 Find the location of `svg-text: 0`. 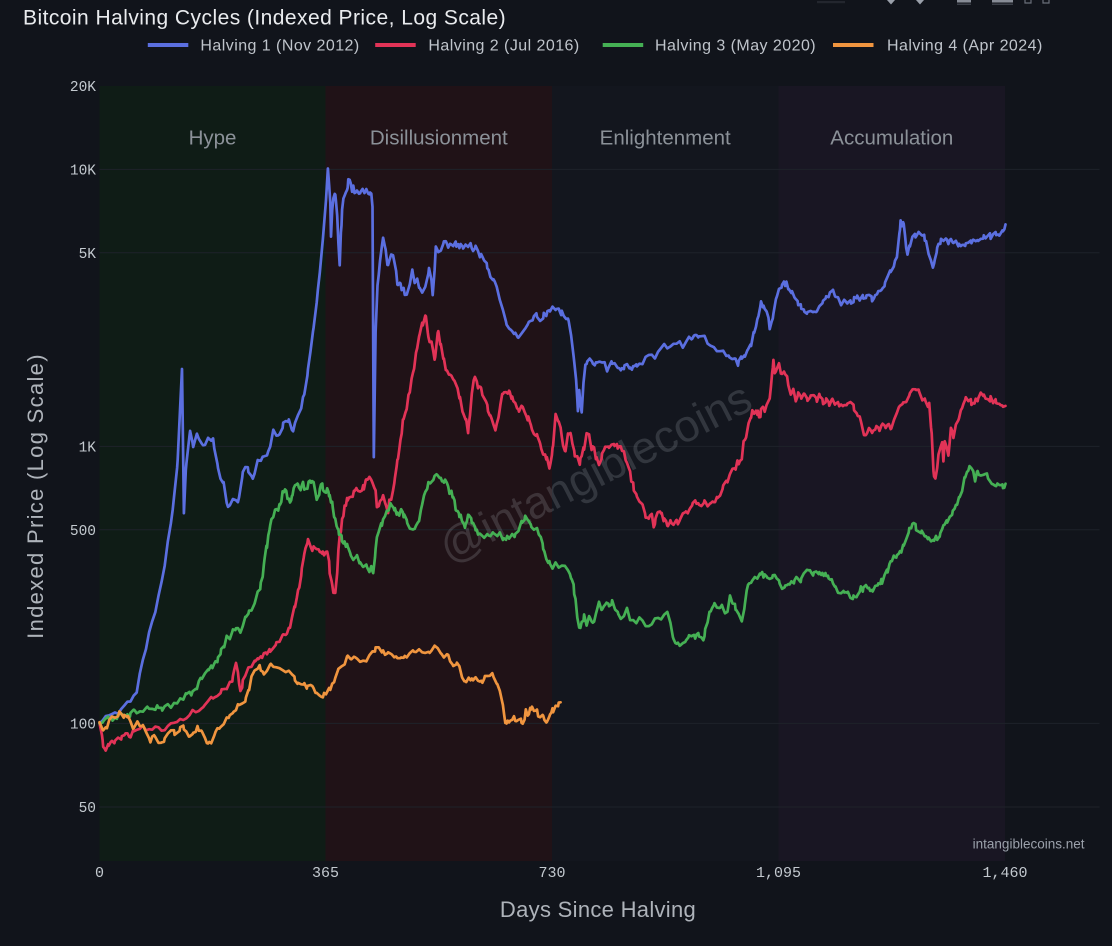

svg-text: 0 is located at coordinates (99, 873).